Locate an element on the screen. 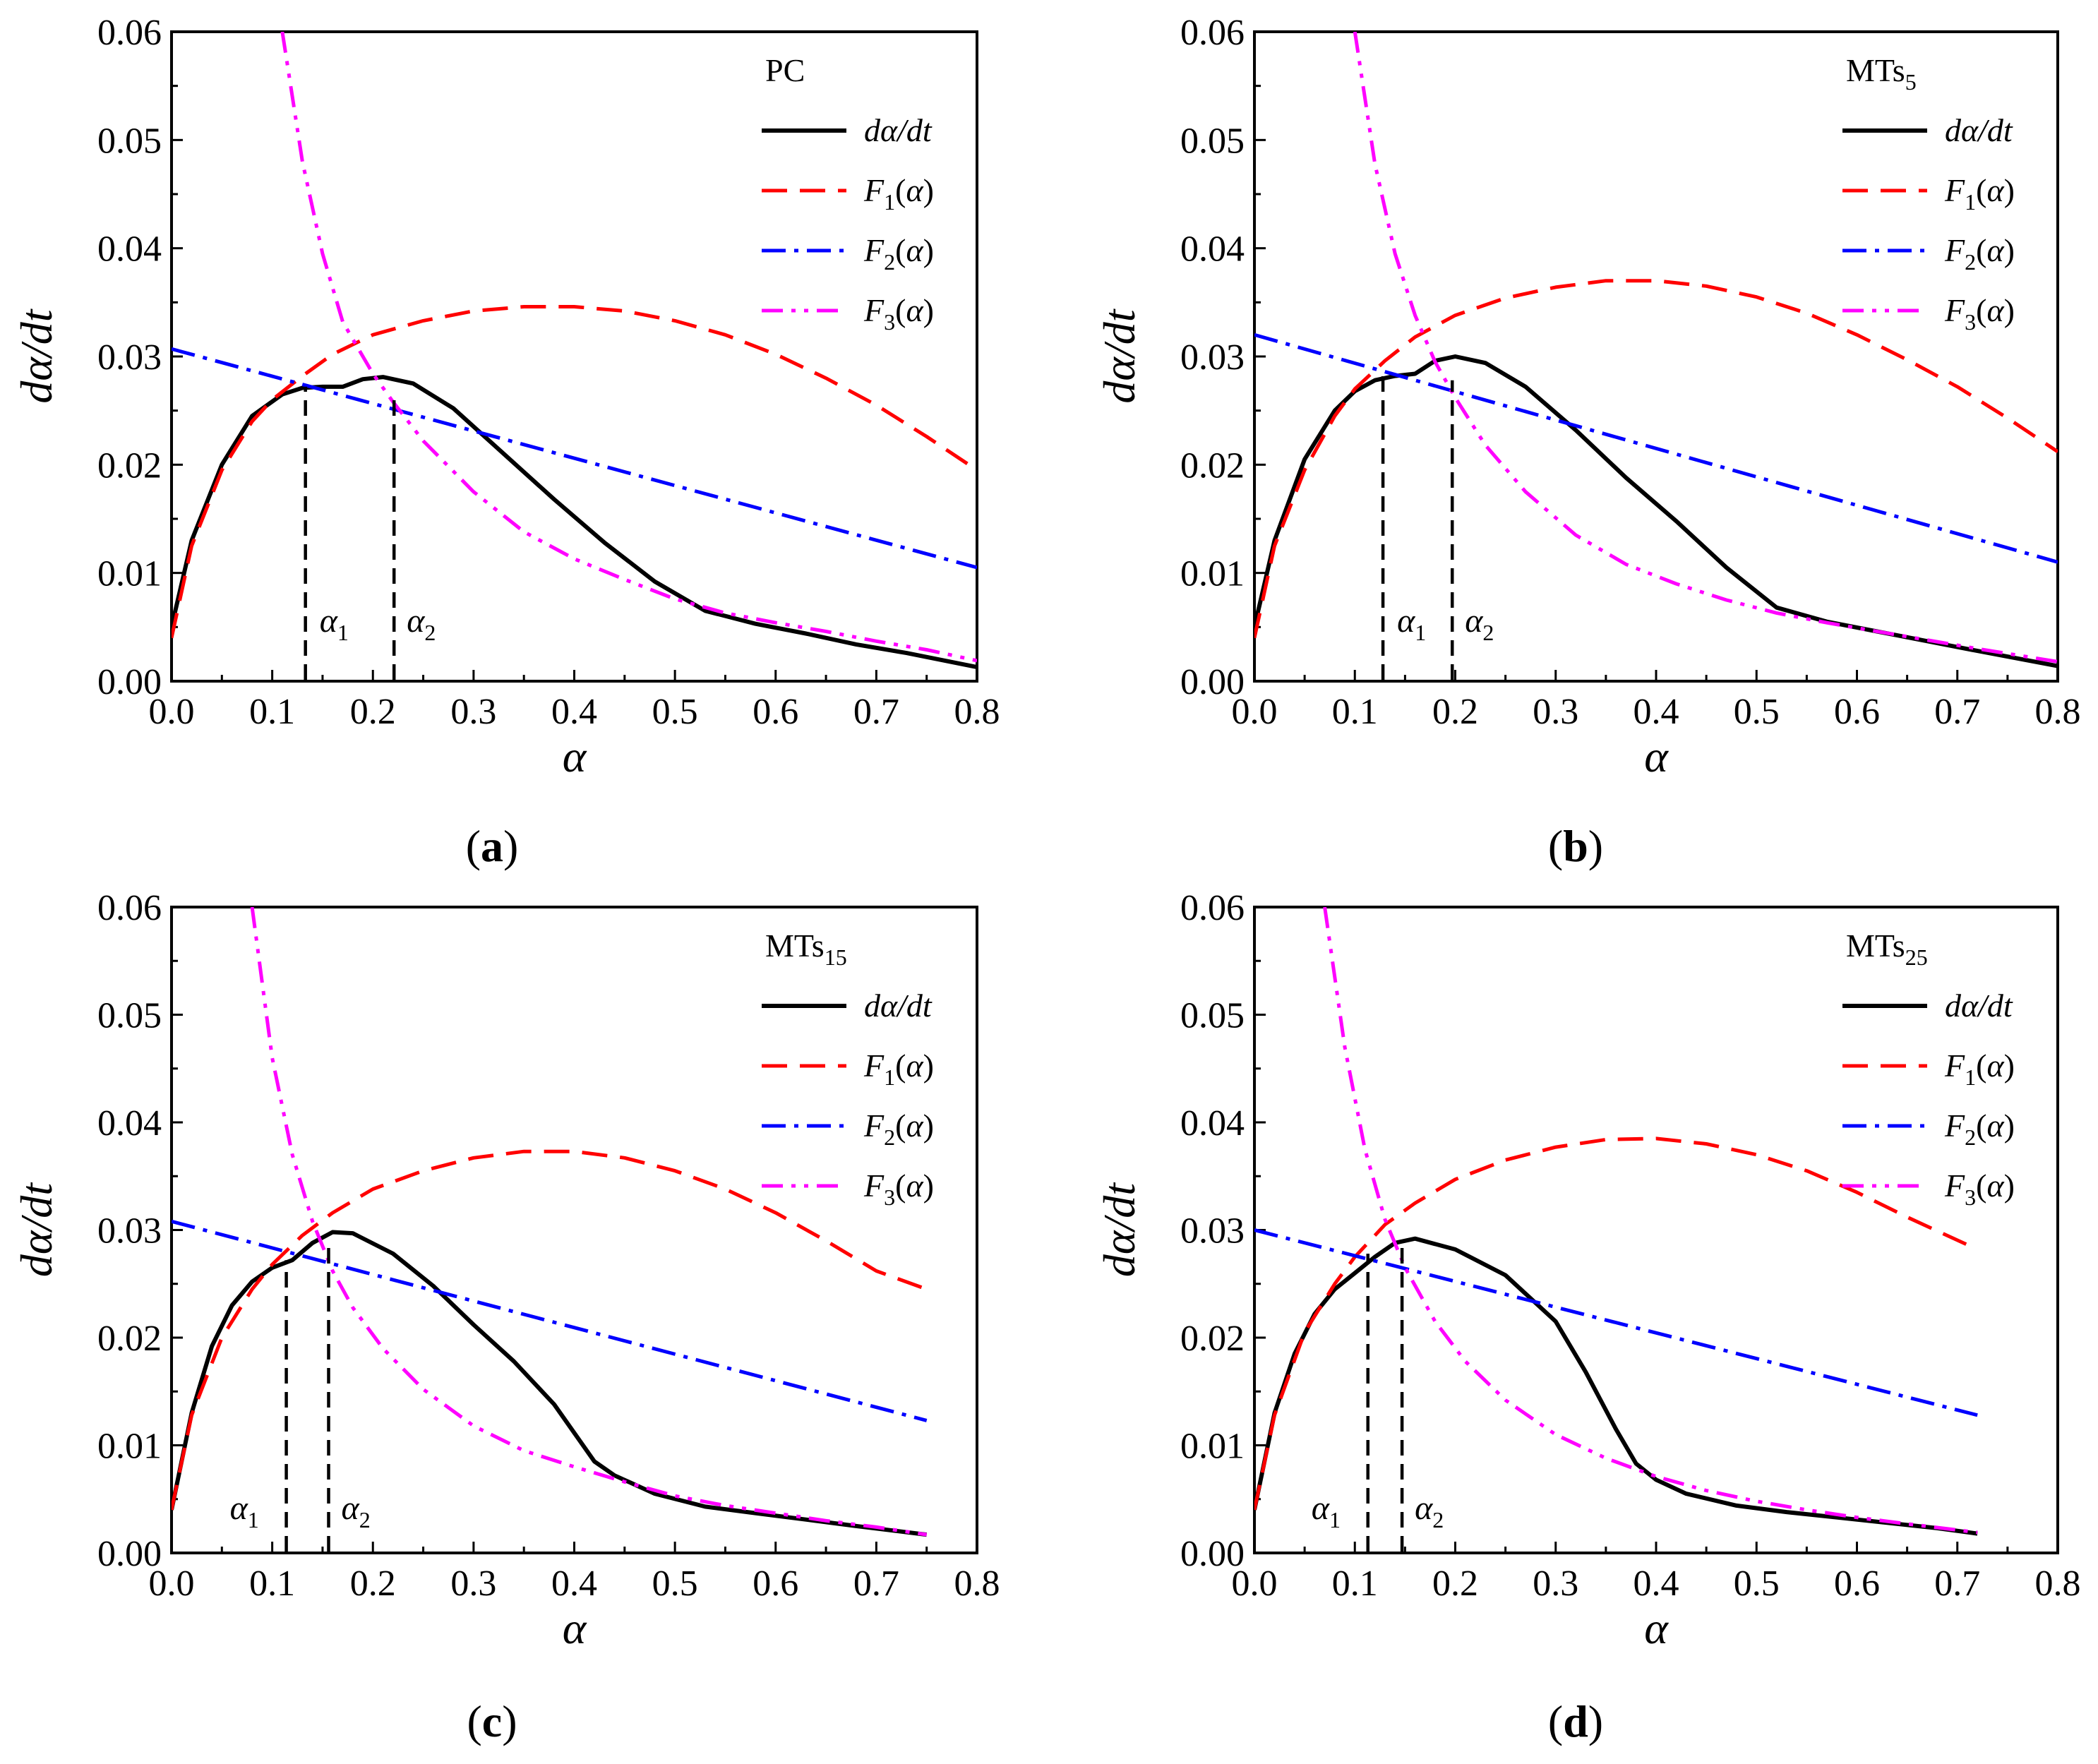 This screenshot has width=2098, height=1764. panel-caption: (b) is located at coordinates (1575, 846).